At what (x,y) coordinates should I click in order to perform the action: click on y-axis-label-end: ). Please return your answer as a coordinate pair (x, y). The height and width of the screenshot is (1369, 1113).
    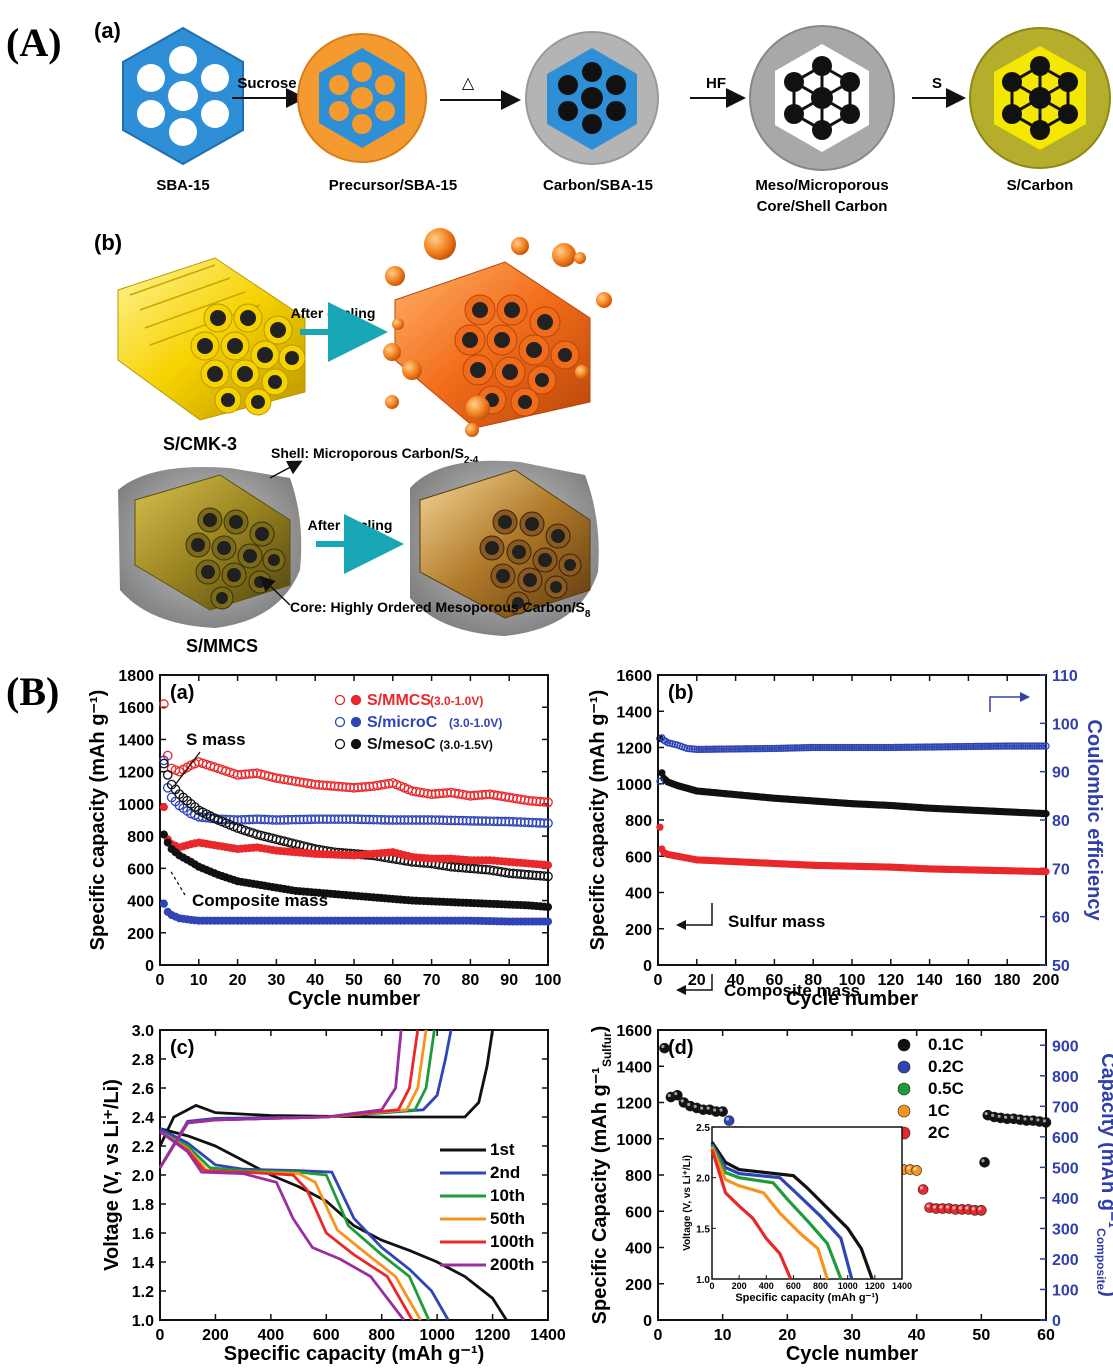
    Looking at the image, I should click on (600, 1029).